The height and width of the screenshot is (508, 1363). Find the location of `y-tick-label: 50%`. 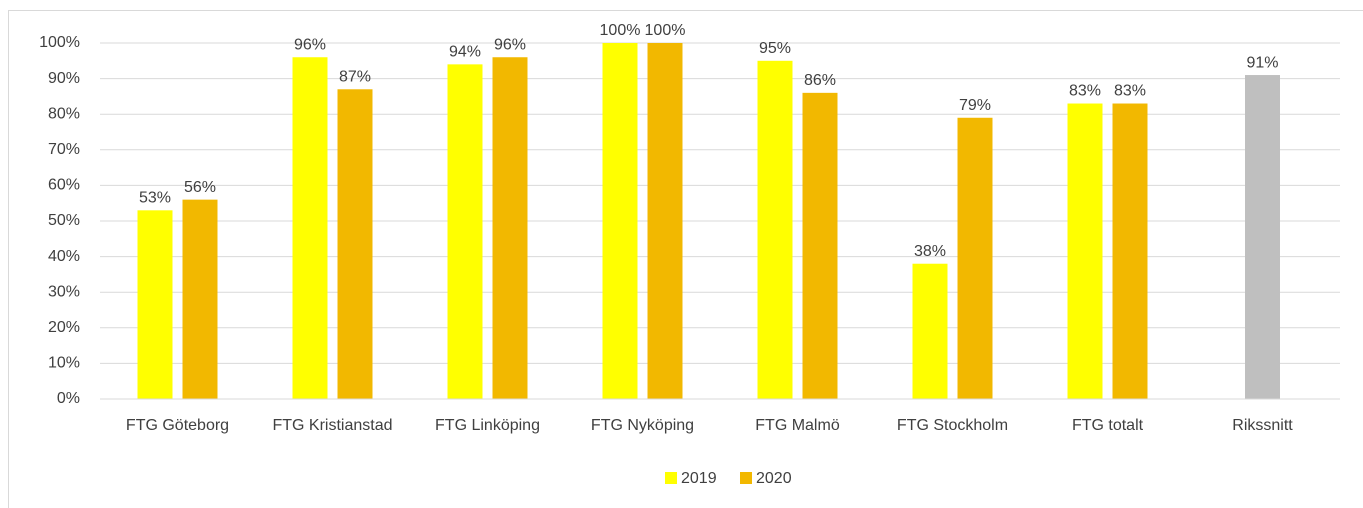

y-tick-label: 50% is located at coordinates (64, 220).